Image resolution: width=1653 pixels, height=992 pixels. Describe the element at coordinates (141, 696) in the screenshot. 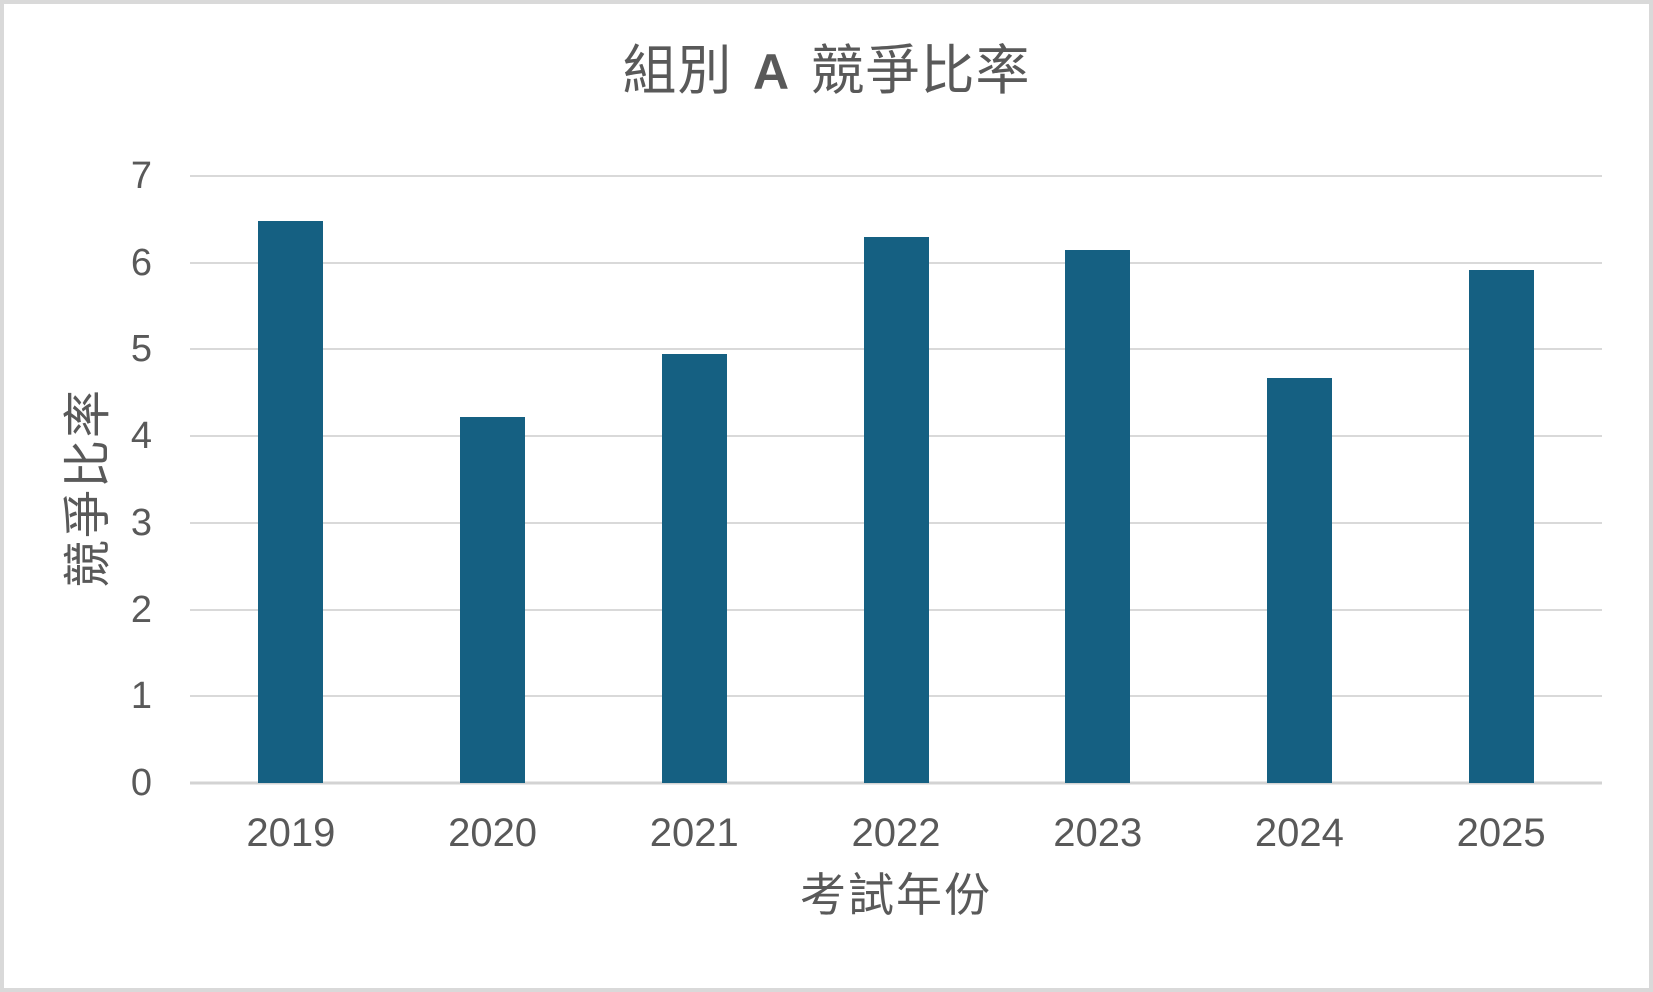

I see `y-tick-label-1: 1` at that location.